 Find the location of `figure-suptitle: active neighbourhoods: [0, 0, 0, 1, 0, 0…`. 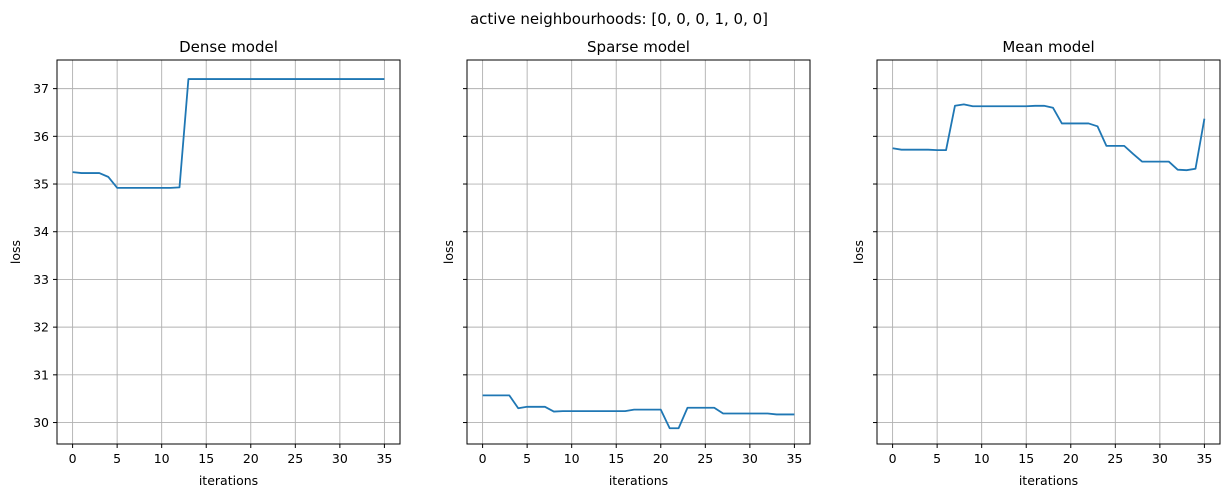

figure-suptitle: active neighbourhoods: [0, 0, 0, 1, 0, 0… is located at coordinates (619, 19).